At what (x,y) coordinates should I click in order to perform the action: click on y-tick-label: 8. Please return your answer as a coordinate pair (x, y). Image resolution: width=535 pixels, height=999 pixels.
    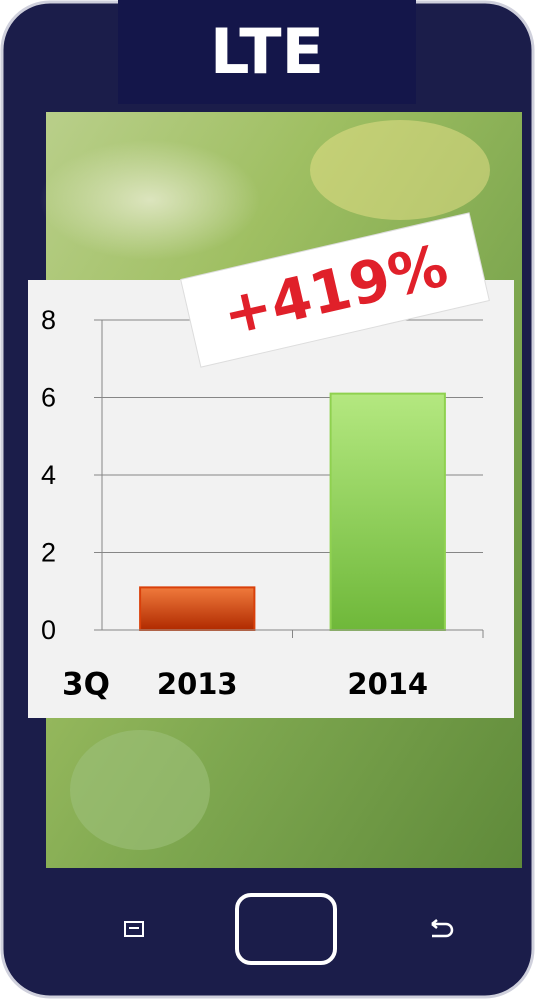
    Looking at the image, I should click on (48, 320).